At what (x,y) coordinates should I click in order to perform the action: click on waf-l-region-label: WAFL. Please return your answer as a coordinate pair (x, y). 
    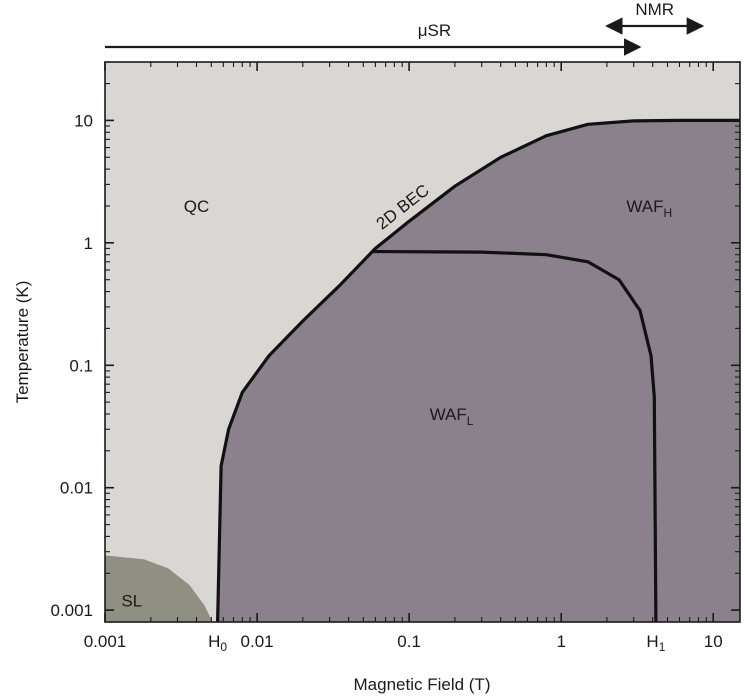
    Looking at the image, I should click on (452, 416).